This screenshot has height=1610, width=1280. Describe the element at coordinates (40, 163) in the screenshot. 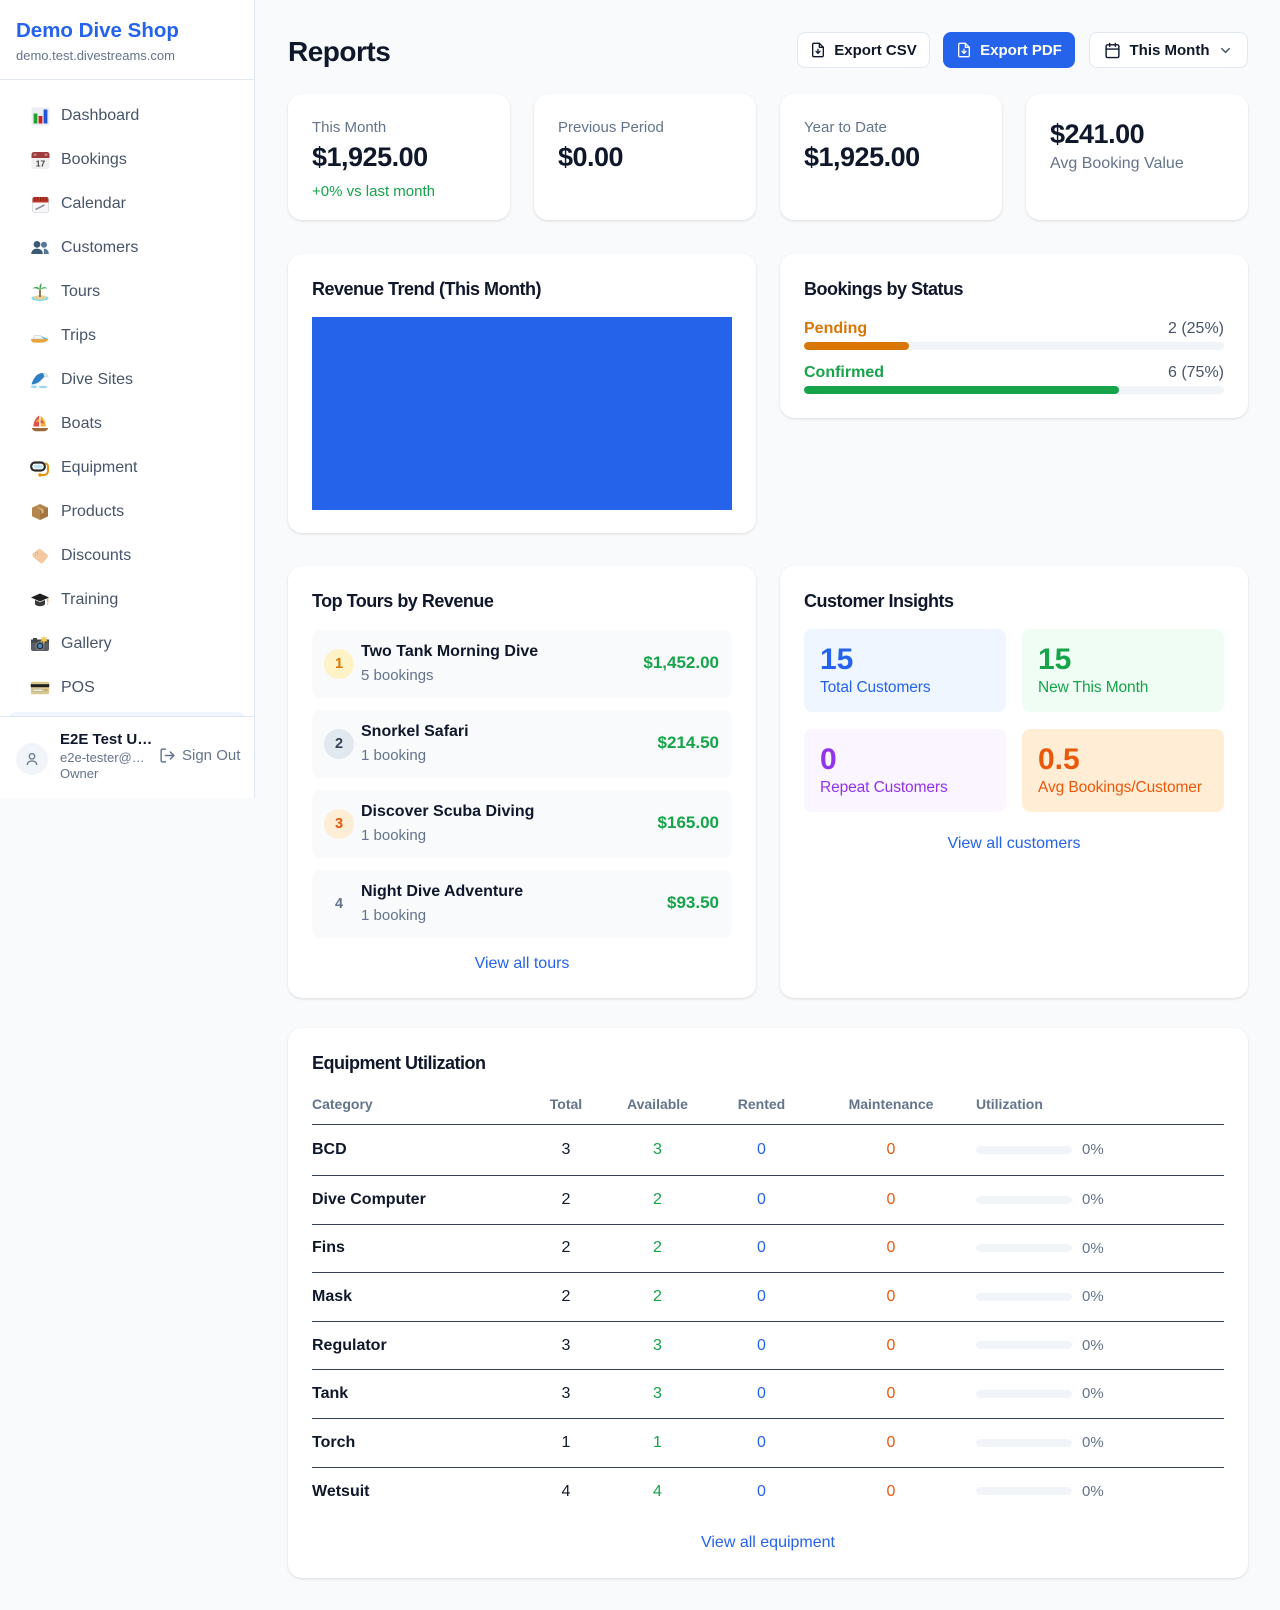

I see `svg-text: 17` at that location.